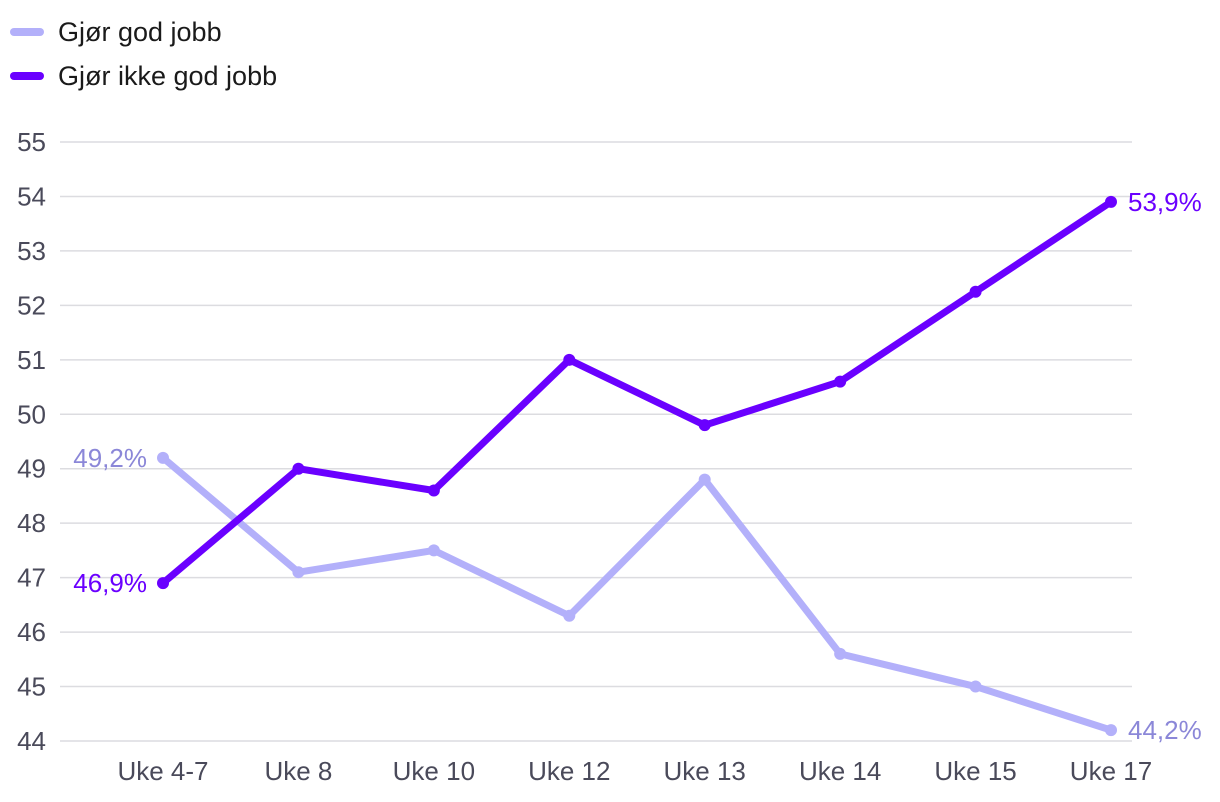 The height and width of the screenshot is (802, 1220). Describe the element at coordinates (1111, 771) in the screenshot. I see `x-tick-label: Uke 17` at that location.